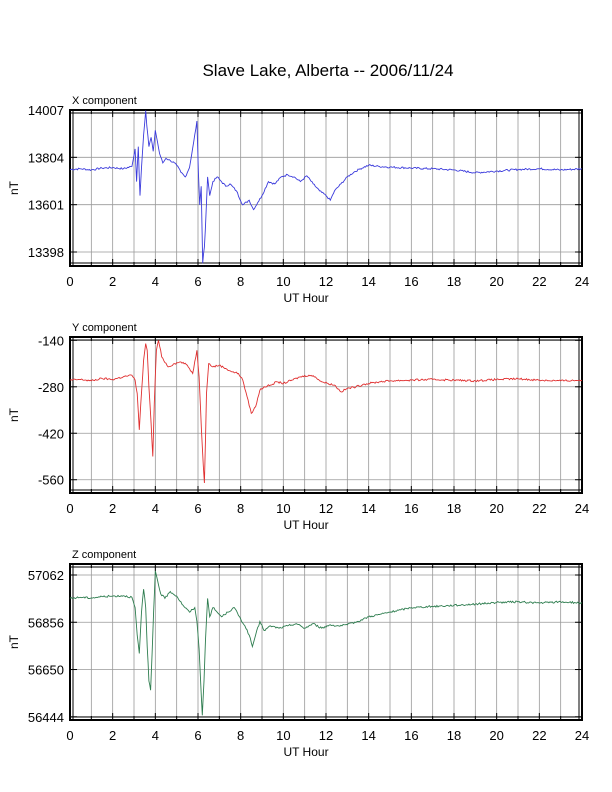 This screenshot has width=612, height=792. What do you see at coordinates (46, 110) in the screenshot?
I see `y-tick-label: 14007` at bounding box center [46, 110].